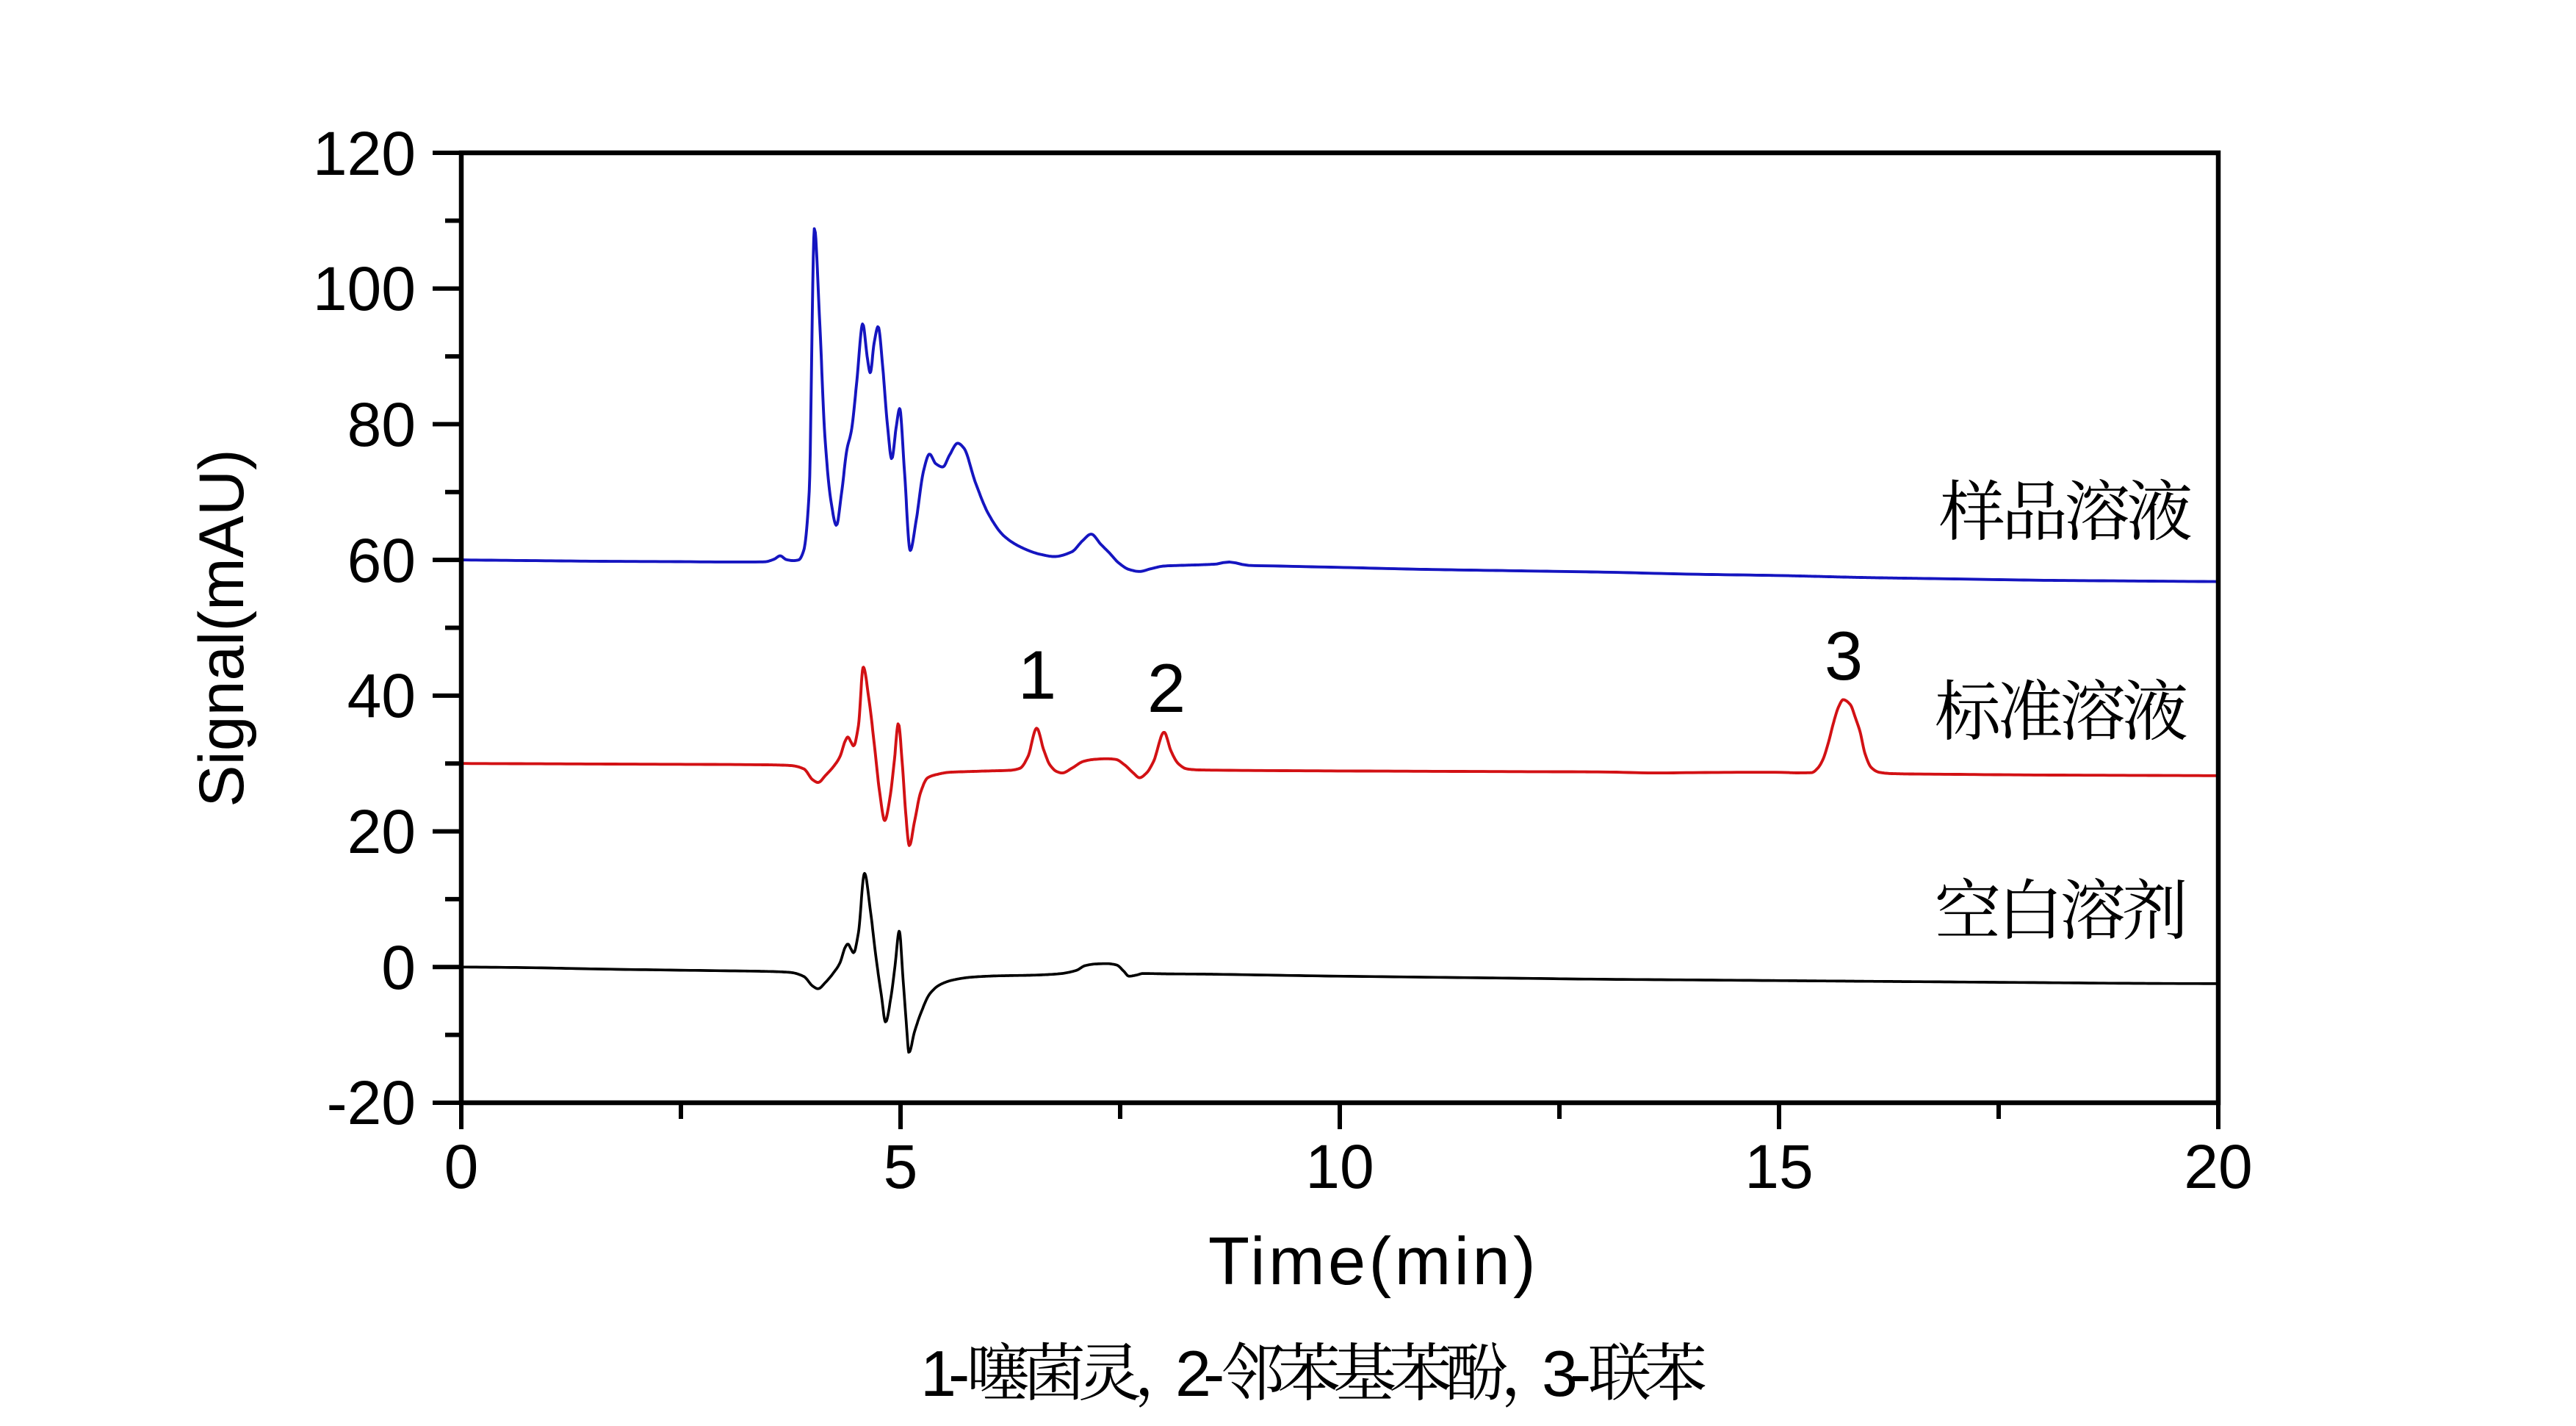 The width and height of the screenshot is (2576, 1426). I want to click on svg-text: 80, so click(382, 424).